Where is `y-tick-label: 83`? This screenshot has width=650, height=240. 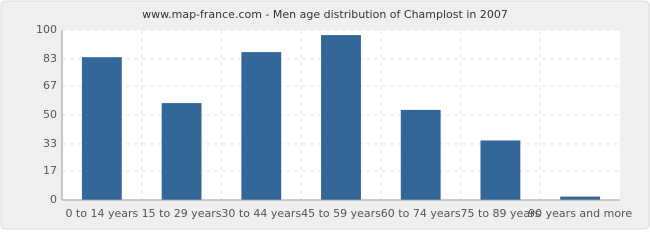
y-tick-label: 83 is located at coordinates (50, 58).